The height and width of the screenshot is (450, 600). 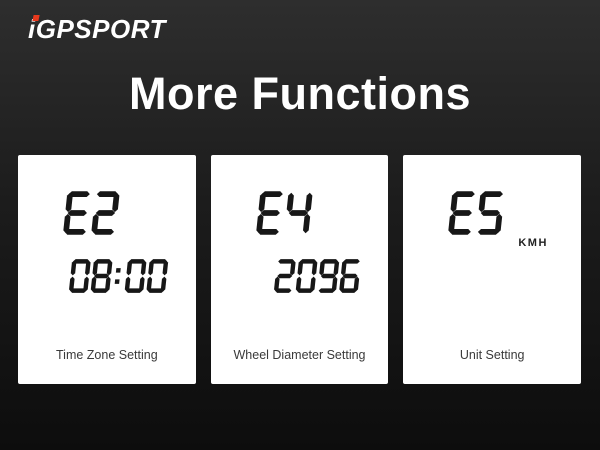 I want to click on logo-text: GPSPORT, so click(x=100, y=29).